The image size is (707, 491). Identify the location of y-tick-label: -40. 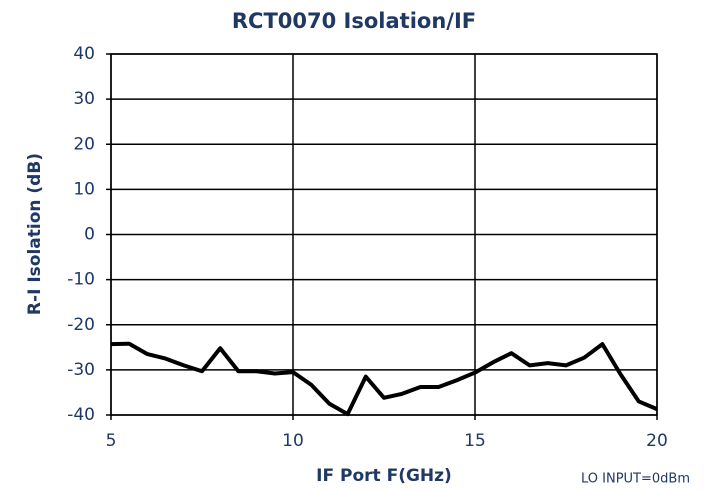
(81, 415).